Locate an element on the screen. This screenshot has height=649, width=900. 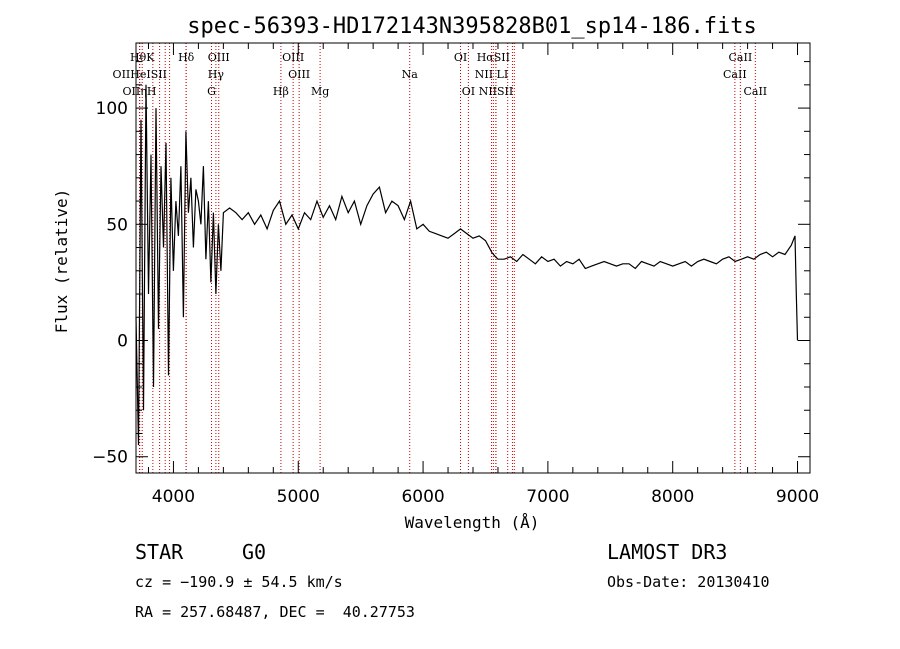
object-class: STAR is located at coordinates (159, 552).